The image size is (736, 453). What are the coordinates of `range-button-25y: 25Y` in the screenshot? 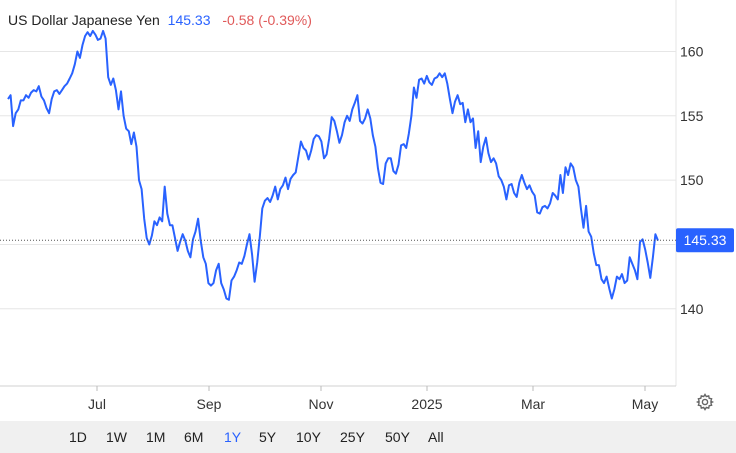 It's located at (352, 437).